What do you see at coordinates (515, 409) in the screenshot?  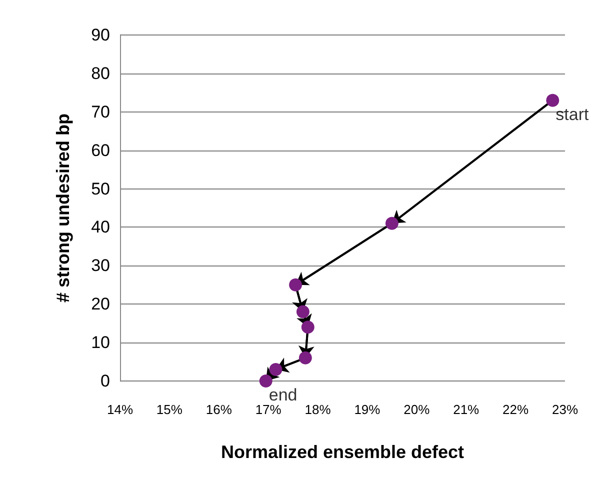 I see `x-tick-label: 22%` at bounding box center [515, 409].